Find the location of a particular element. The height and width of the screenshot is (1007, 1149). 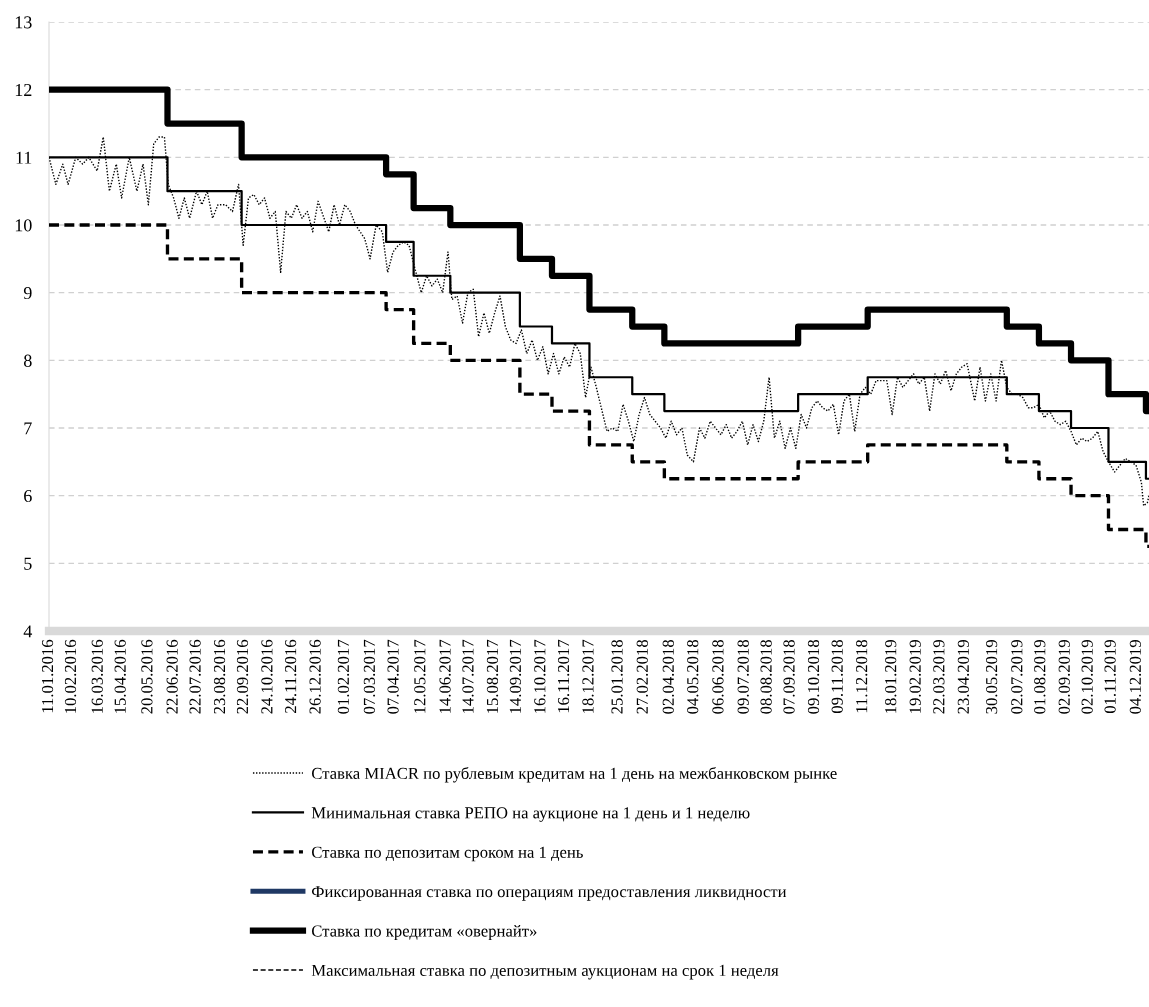

legend-label: Минимальная ставка РЕПО на аукционе на 1 день и 1 неделю is located at coordinates (530, 814).